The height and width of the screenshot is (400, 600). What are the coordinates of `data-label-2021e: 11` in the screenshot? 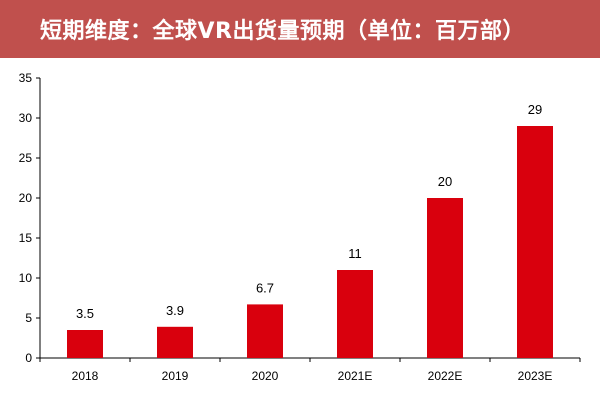 It's located at (355, 253).